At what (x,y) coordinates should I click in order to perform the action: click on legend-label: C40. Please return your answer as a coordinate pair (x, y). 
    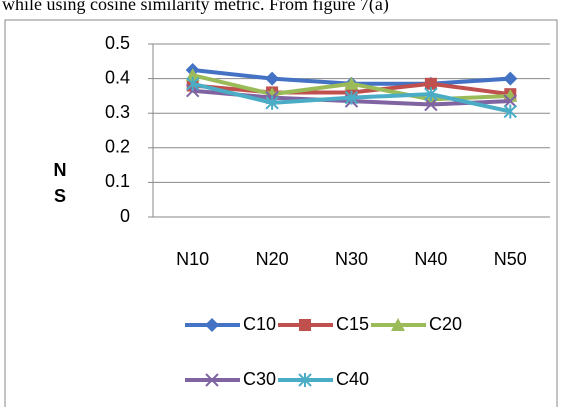
    Looking at the image, I should click on (352, 379).